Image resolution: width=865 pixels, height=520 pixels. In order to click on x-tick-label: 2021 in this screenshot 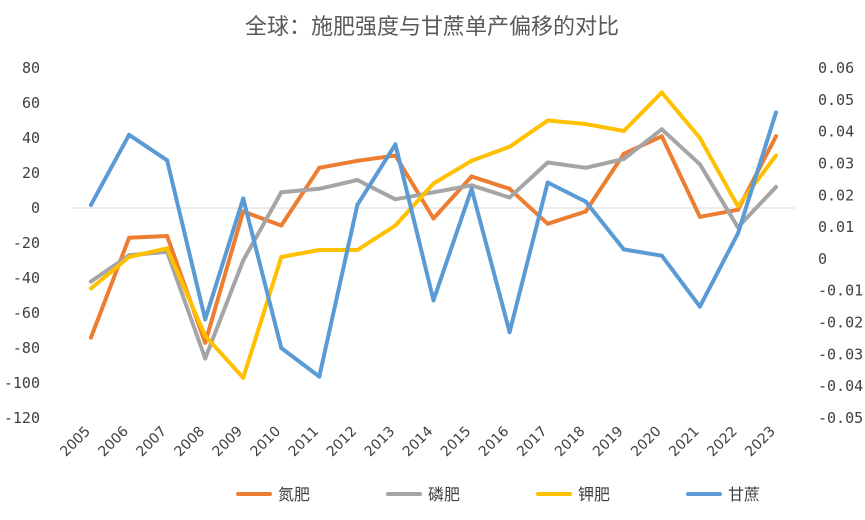, I will do `click(684, 442)`.